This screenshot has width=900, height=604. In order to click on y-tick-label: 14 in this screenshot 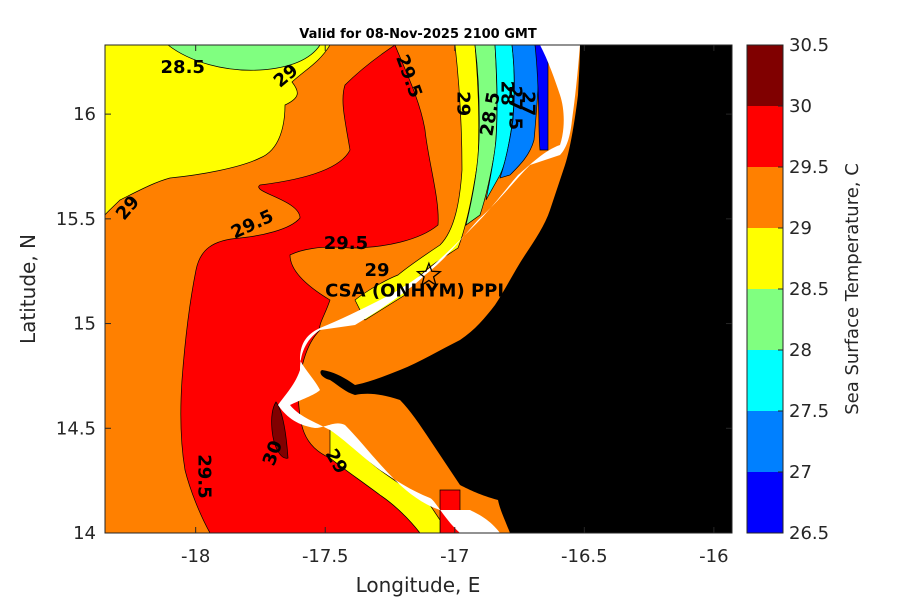, I will do `click(84, 533)`.